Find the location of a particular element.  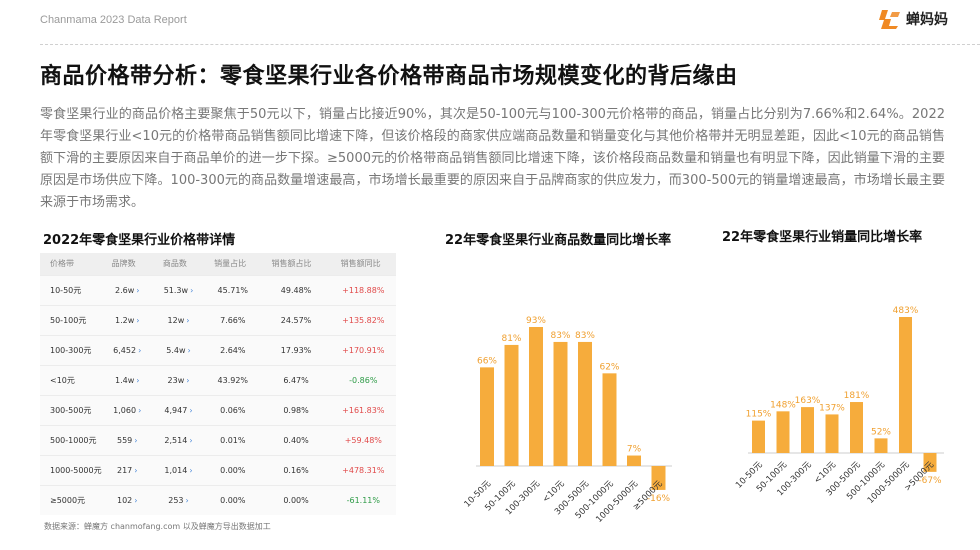

cell-brands: 1,060 › is located at coordinates (127, 409).